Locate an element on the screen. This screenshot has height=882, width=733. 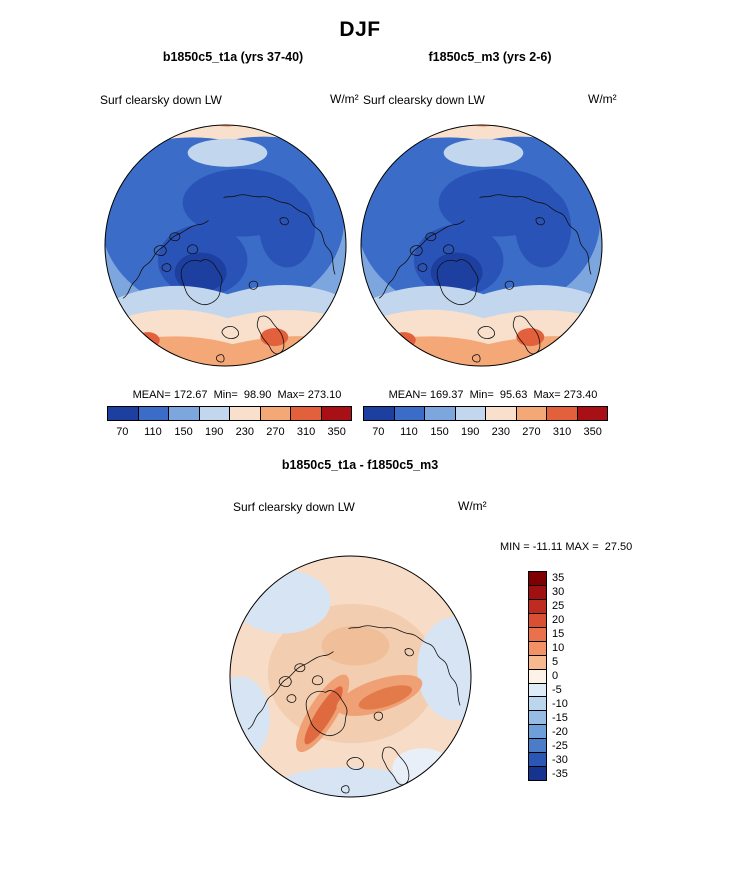
colorbar-left is located at coordinates (229, 413).